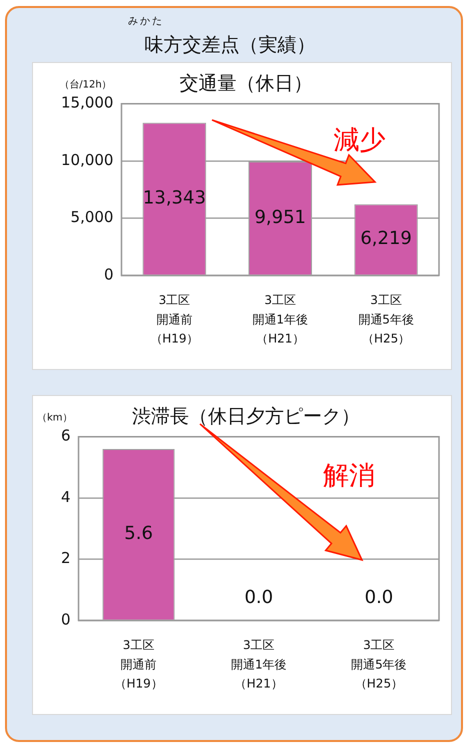 The height and width of the screenshot is (746, 468). I want to click on y-tick-label: 6, so click(65, 435).